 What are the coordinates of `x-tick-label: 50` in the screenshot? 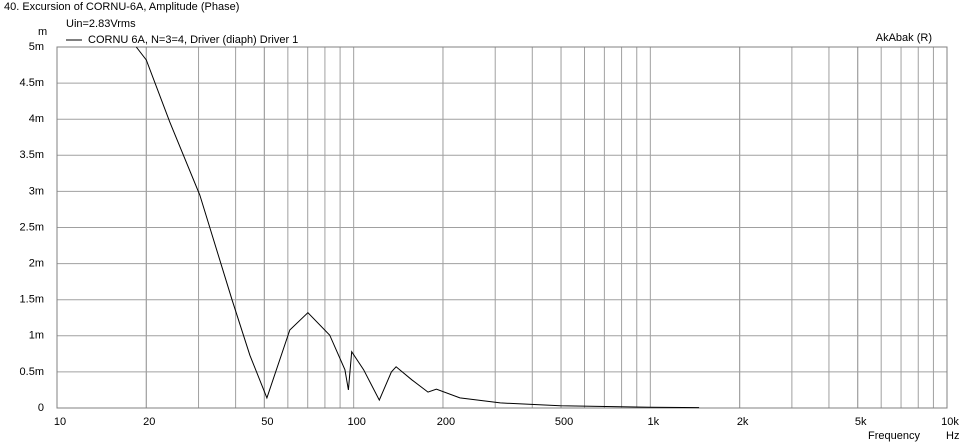 It's located at (267, 422).